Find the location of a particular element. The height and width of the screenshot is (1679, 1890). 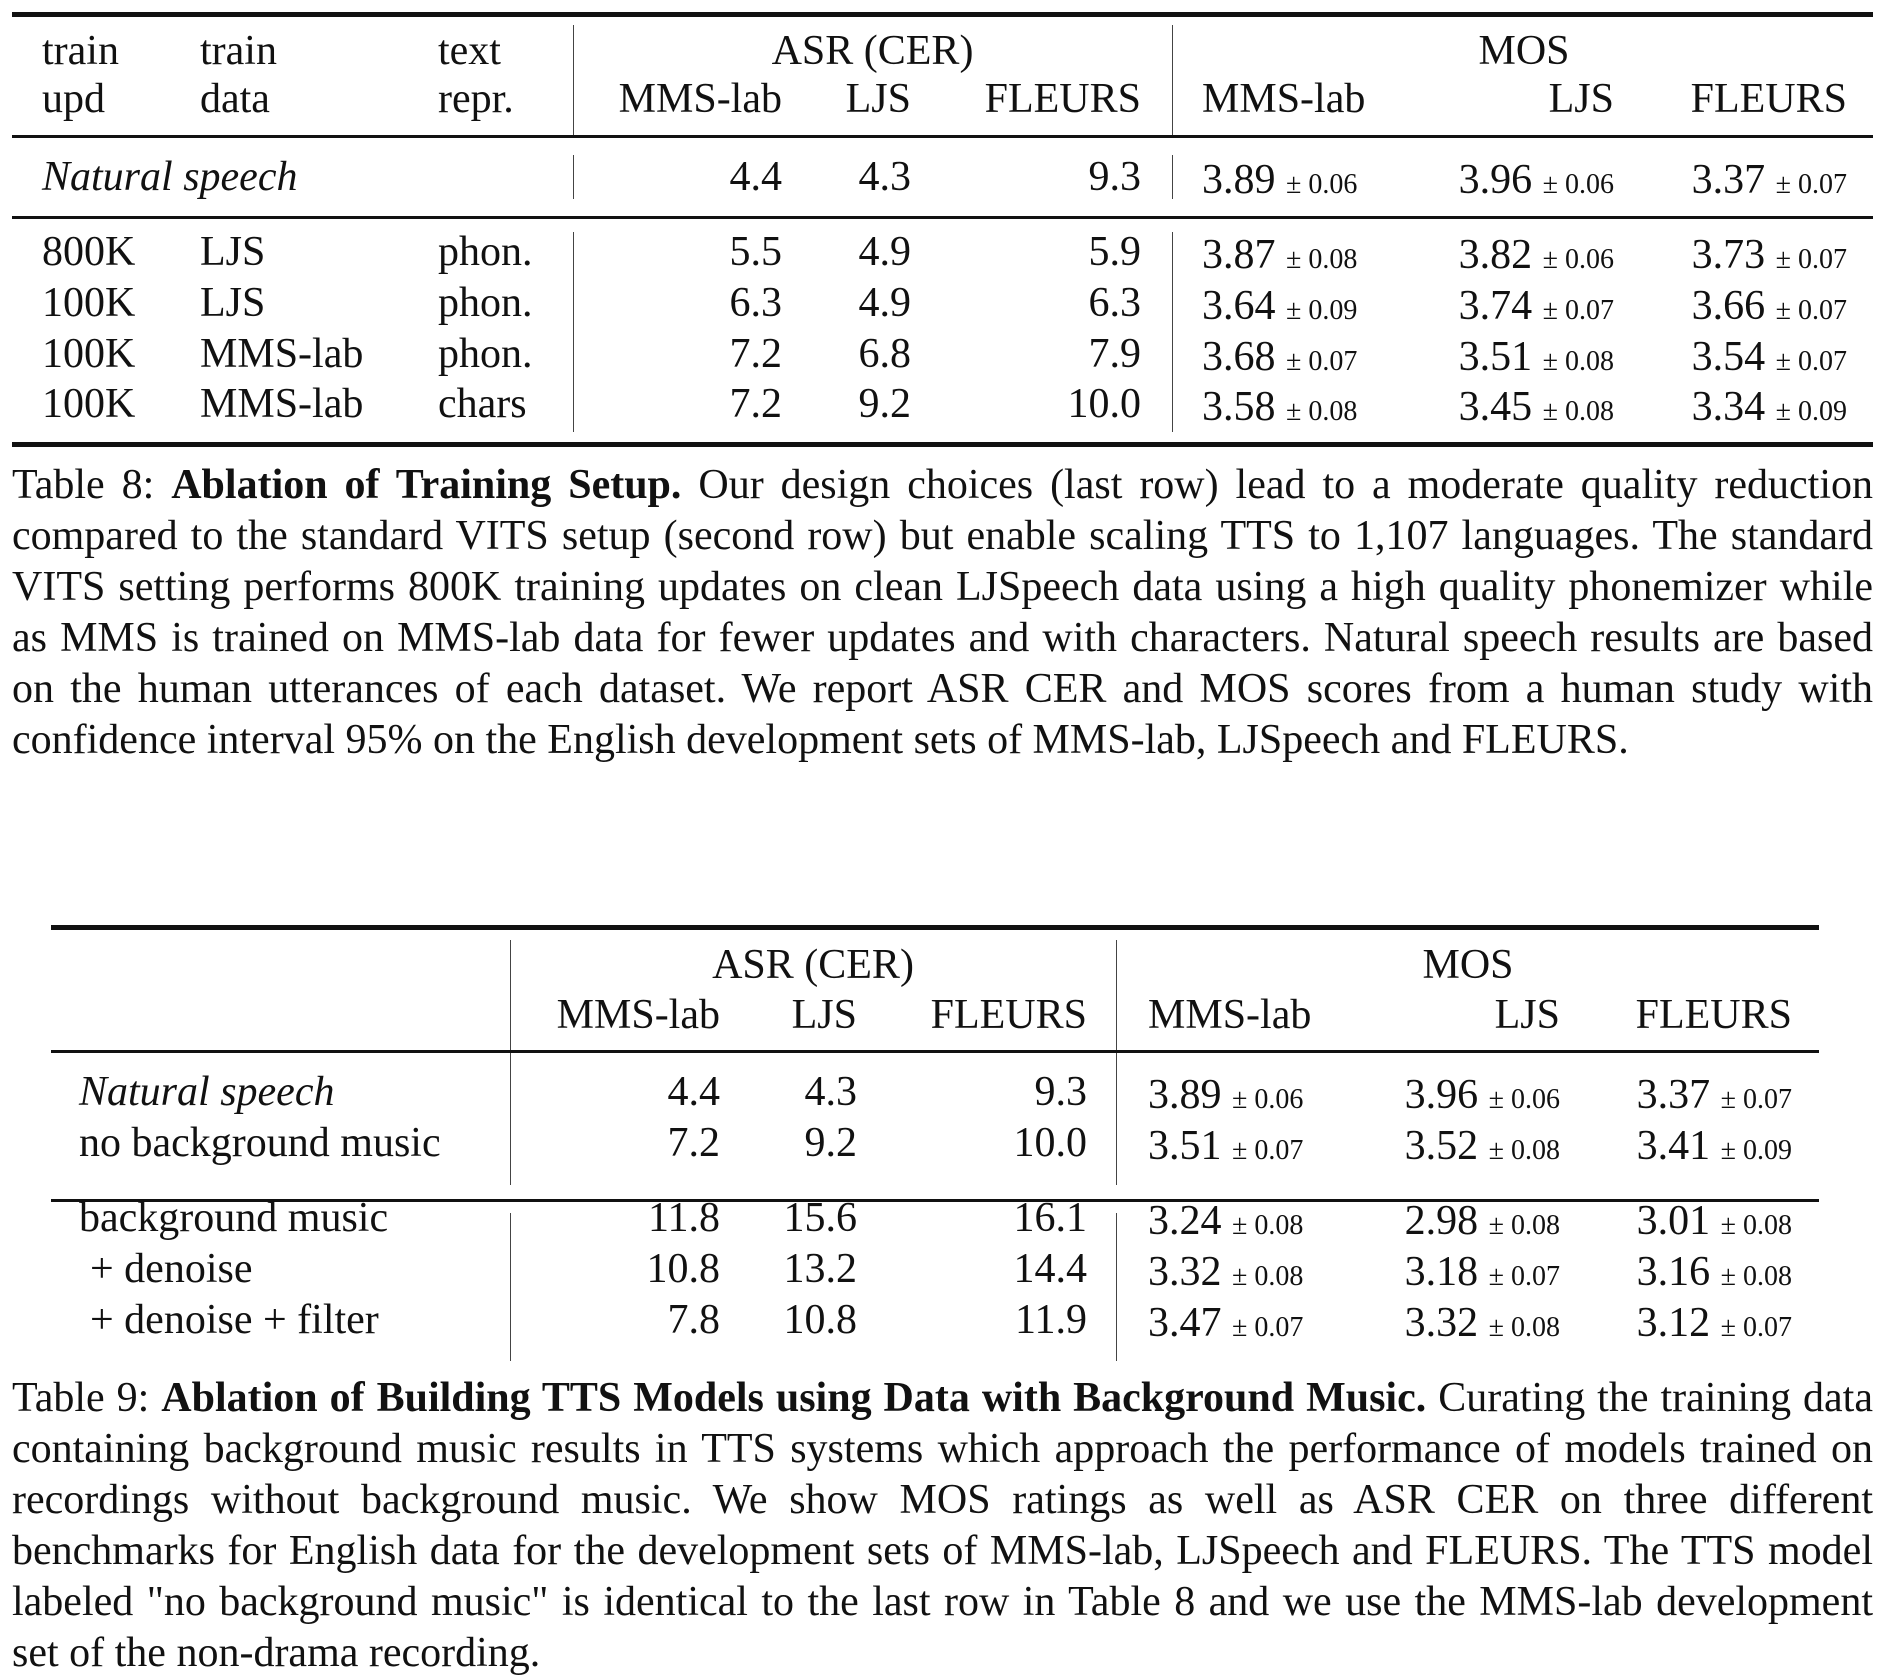

row-label: + denoise + filter is located at coordinates (234, 1320).